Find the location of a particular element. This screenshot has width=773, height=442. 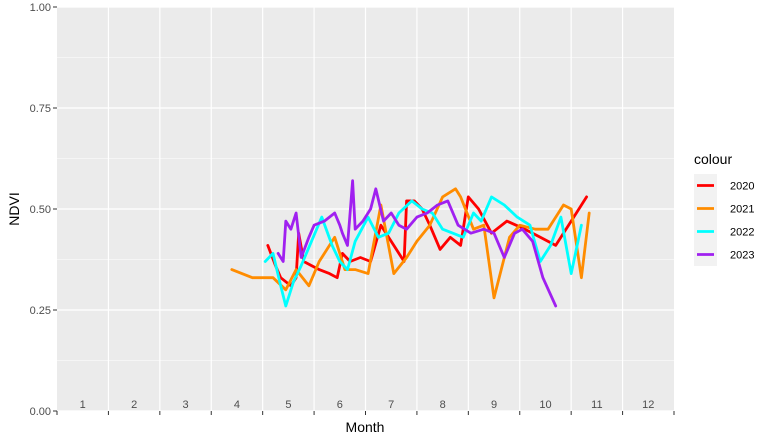

x-tick-label: 4 is located at coordinates (237, 405).